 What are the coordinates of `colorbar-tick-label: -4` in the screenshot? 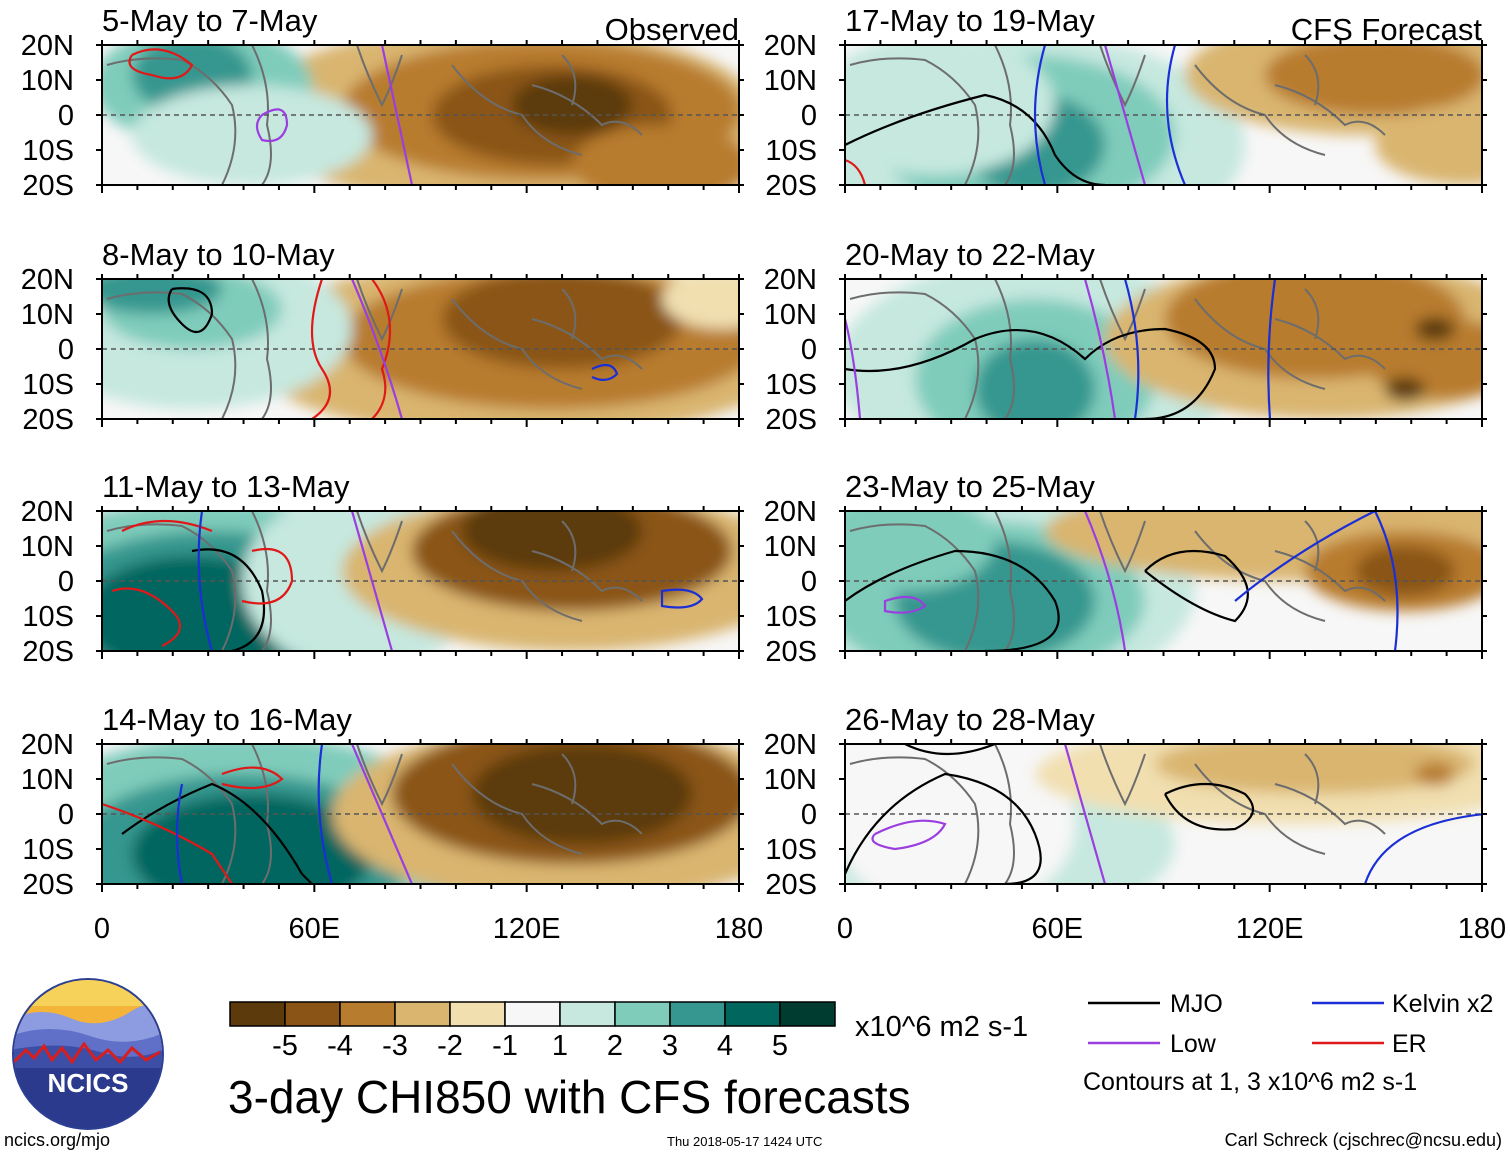 It's located at (340, 1046).